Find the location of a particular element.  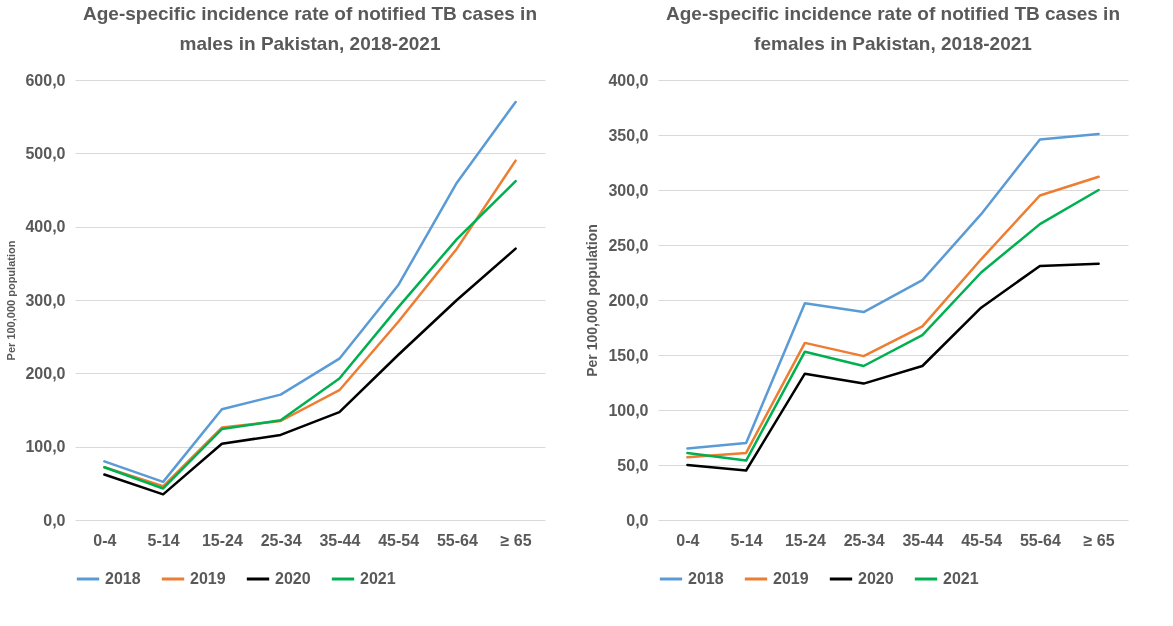

y-tick-label: 500,0 is located at coordinates (45, 153).